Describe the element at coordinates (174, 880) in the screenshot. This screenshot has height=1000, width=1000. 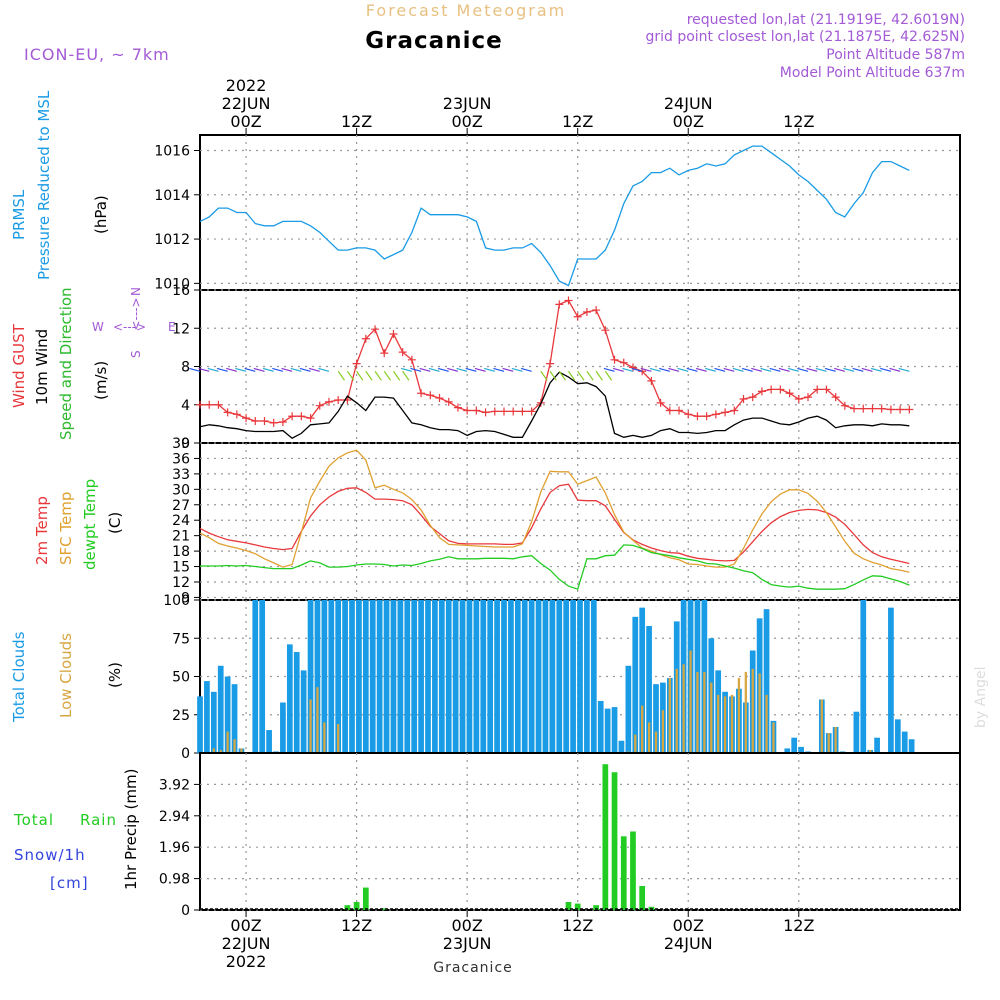
I see `y-tick-label: 0.98` at that location.